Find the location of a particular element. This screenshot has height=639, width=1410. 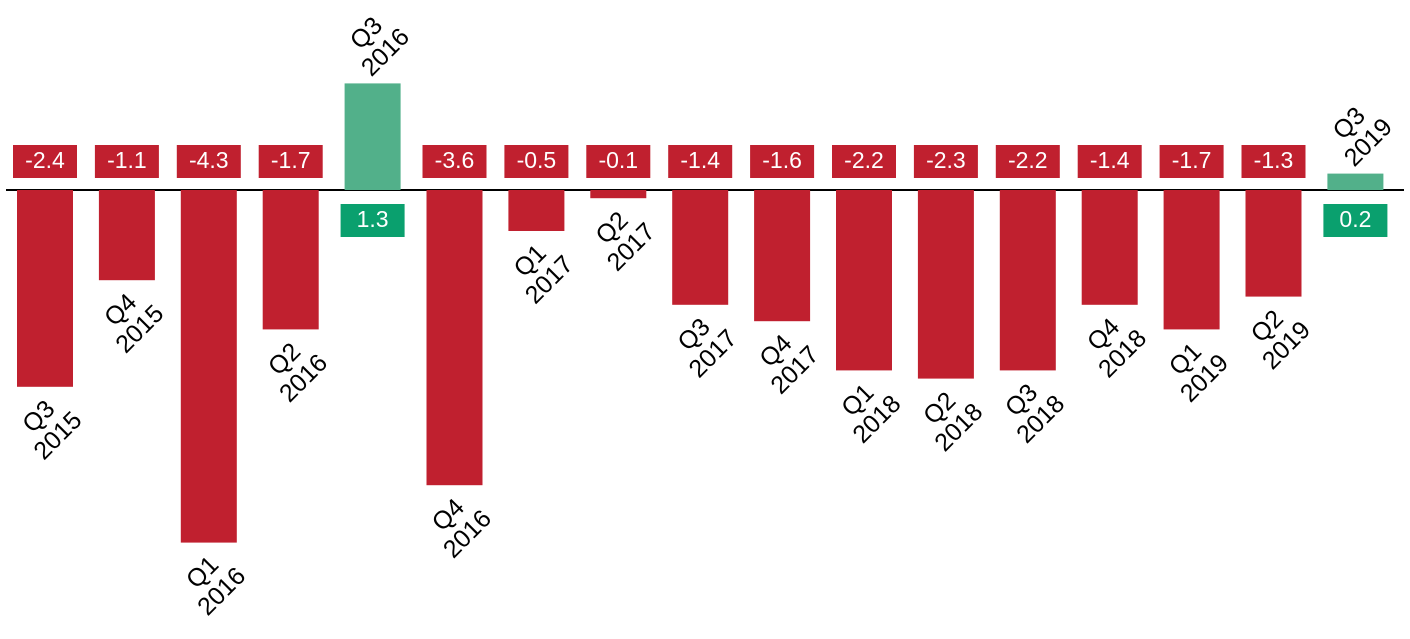

value-label: -4.3 is located at coordinates (209, 160).